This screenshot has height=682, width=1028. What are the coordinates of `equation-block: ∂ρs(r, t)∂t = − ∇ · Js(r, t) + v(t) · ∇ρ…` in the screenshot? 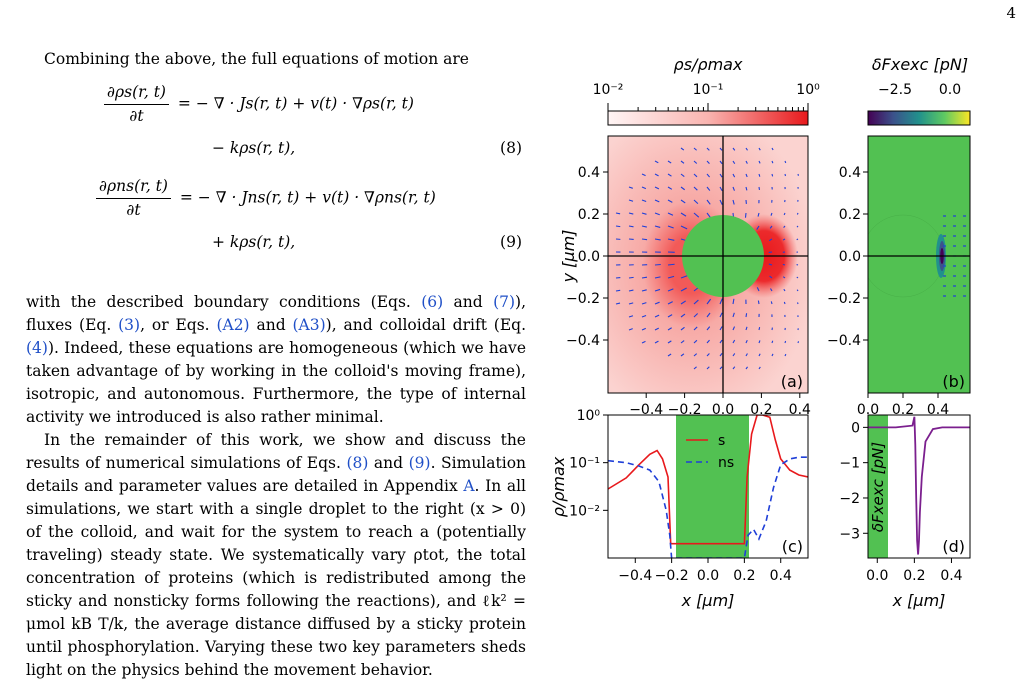 It's located at (276, 180).